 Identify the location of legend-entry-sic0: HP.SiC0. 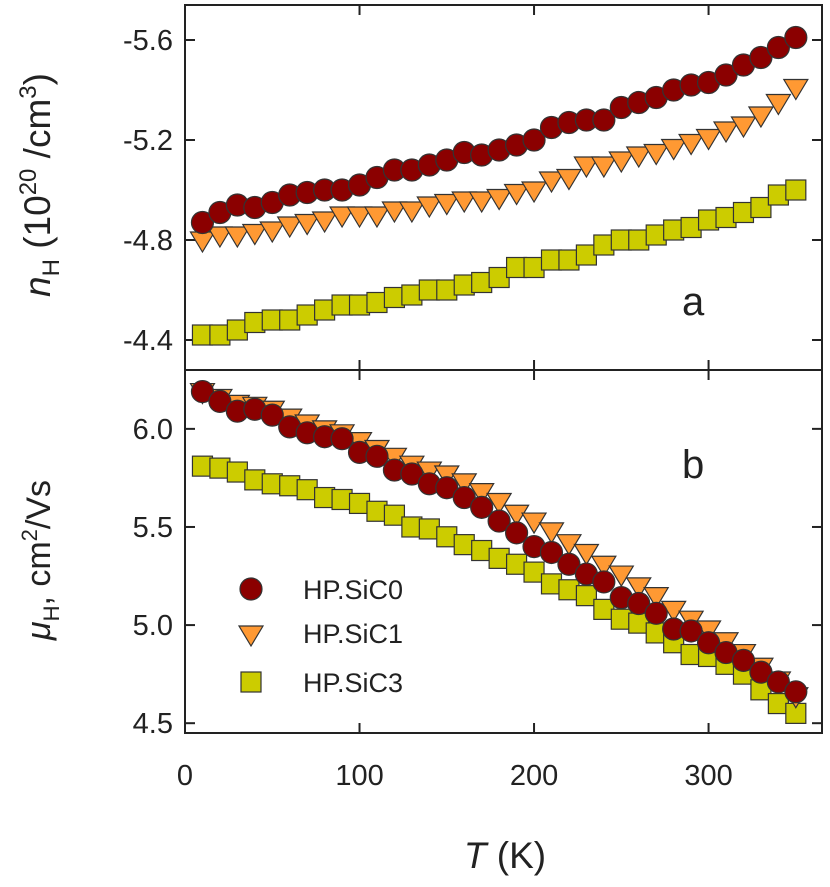
(321, 590).